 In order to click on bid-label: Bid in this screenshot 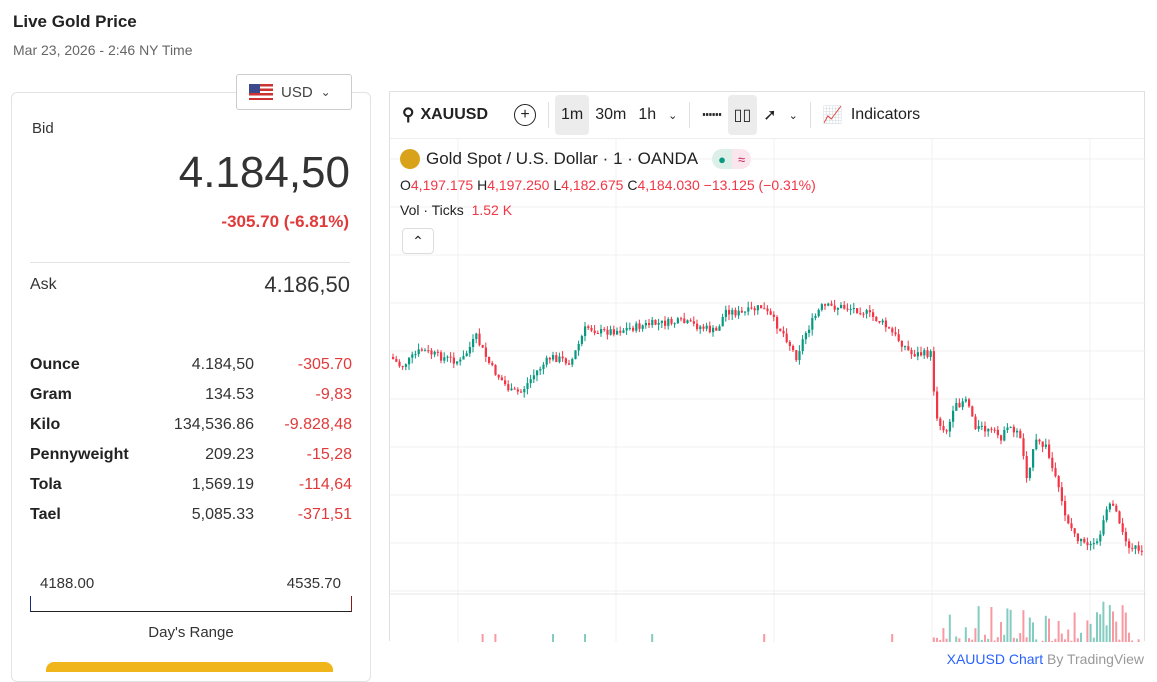, I will do `click(43, 128)`.